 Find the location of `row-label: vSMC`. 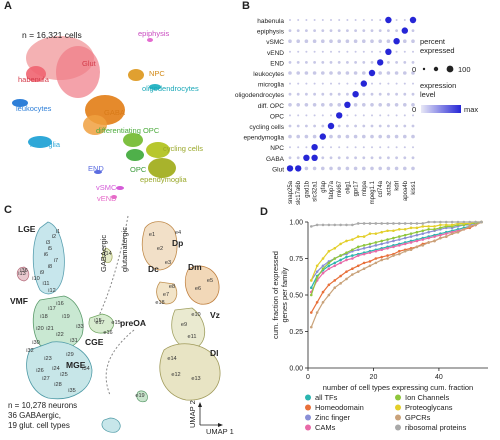

row-label: vSMC is located at coordinates (275, 42).